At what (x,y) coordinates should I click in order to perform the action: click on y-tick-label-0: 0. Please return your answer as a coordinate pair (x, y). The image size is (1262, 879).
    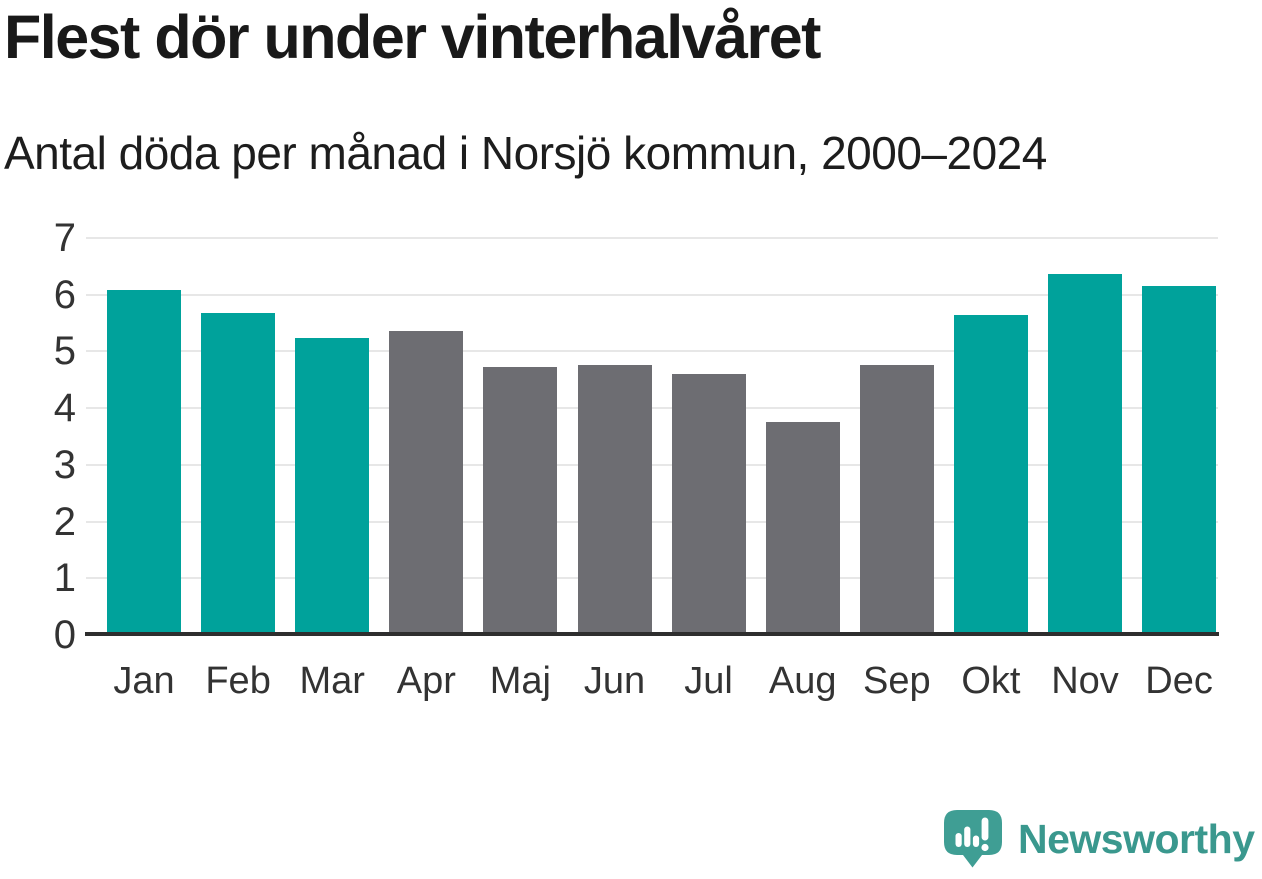
    Looking at the image, I should click on (64, 635).